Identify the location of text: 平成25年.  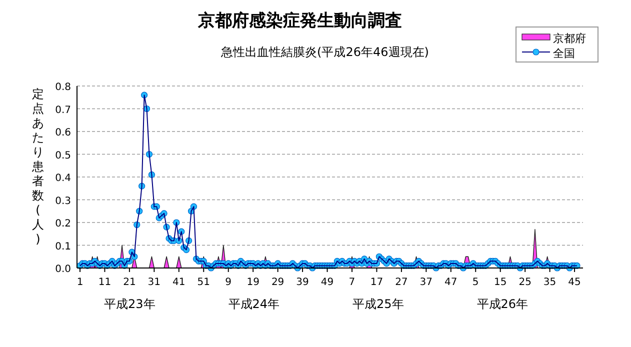
(378, 304).